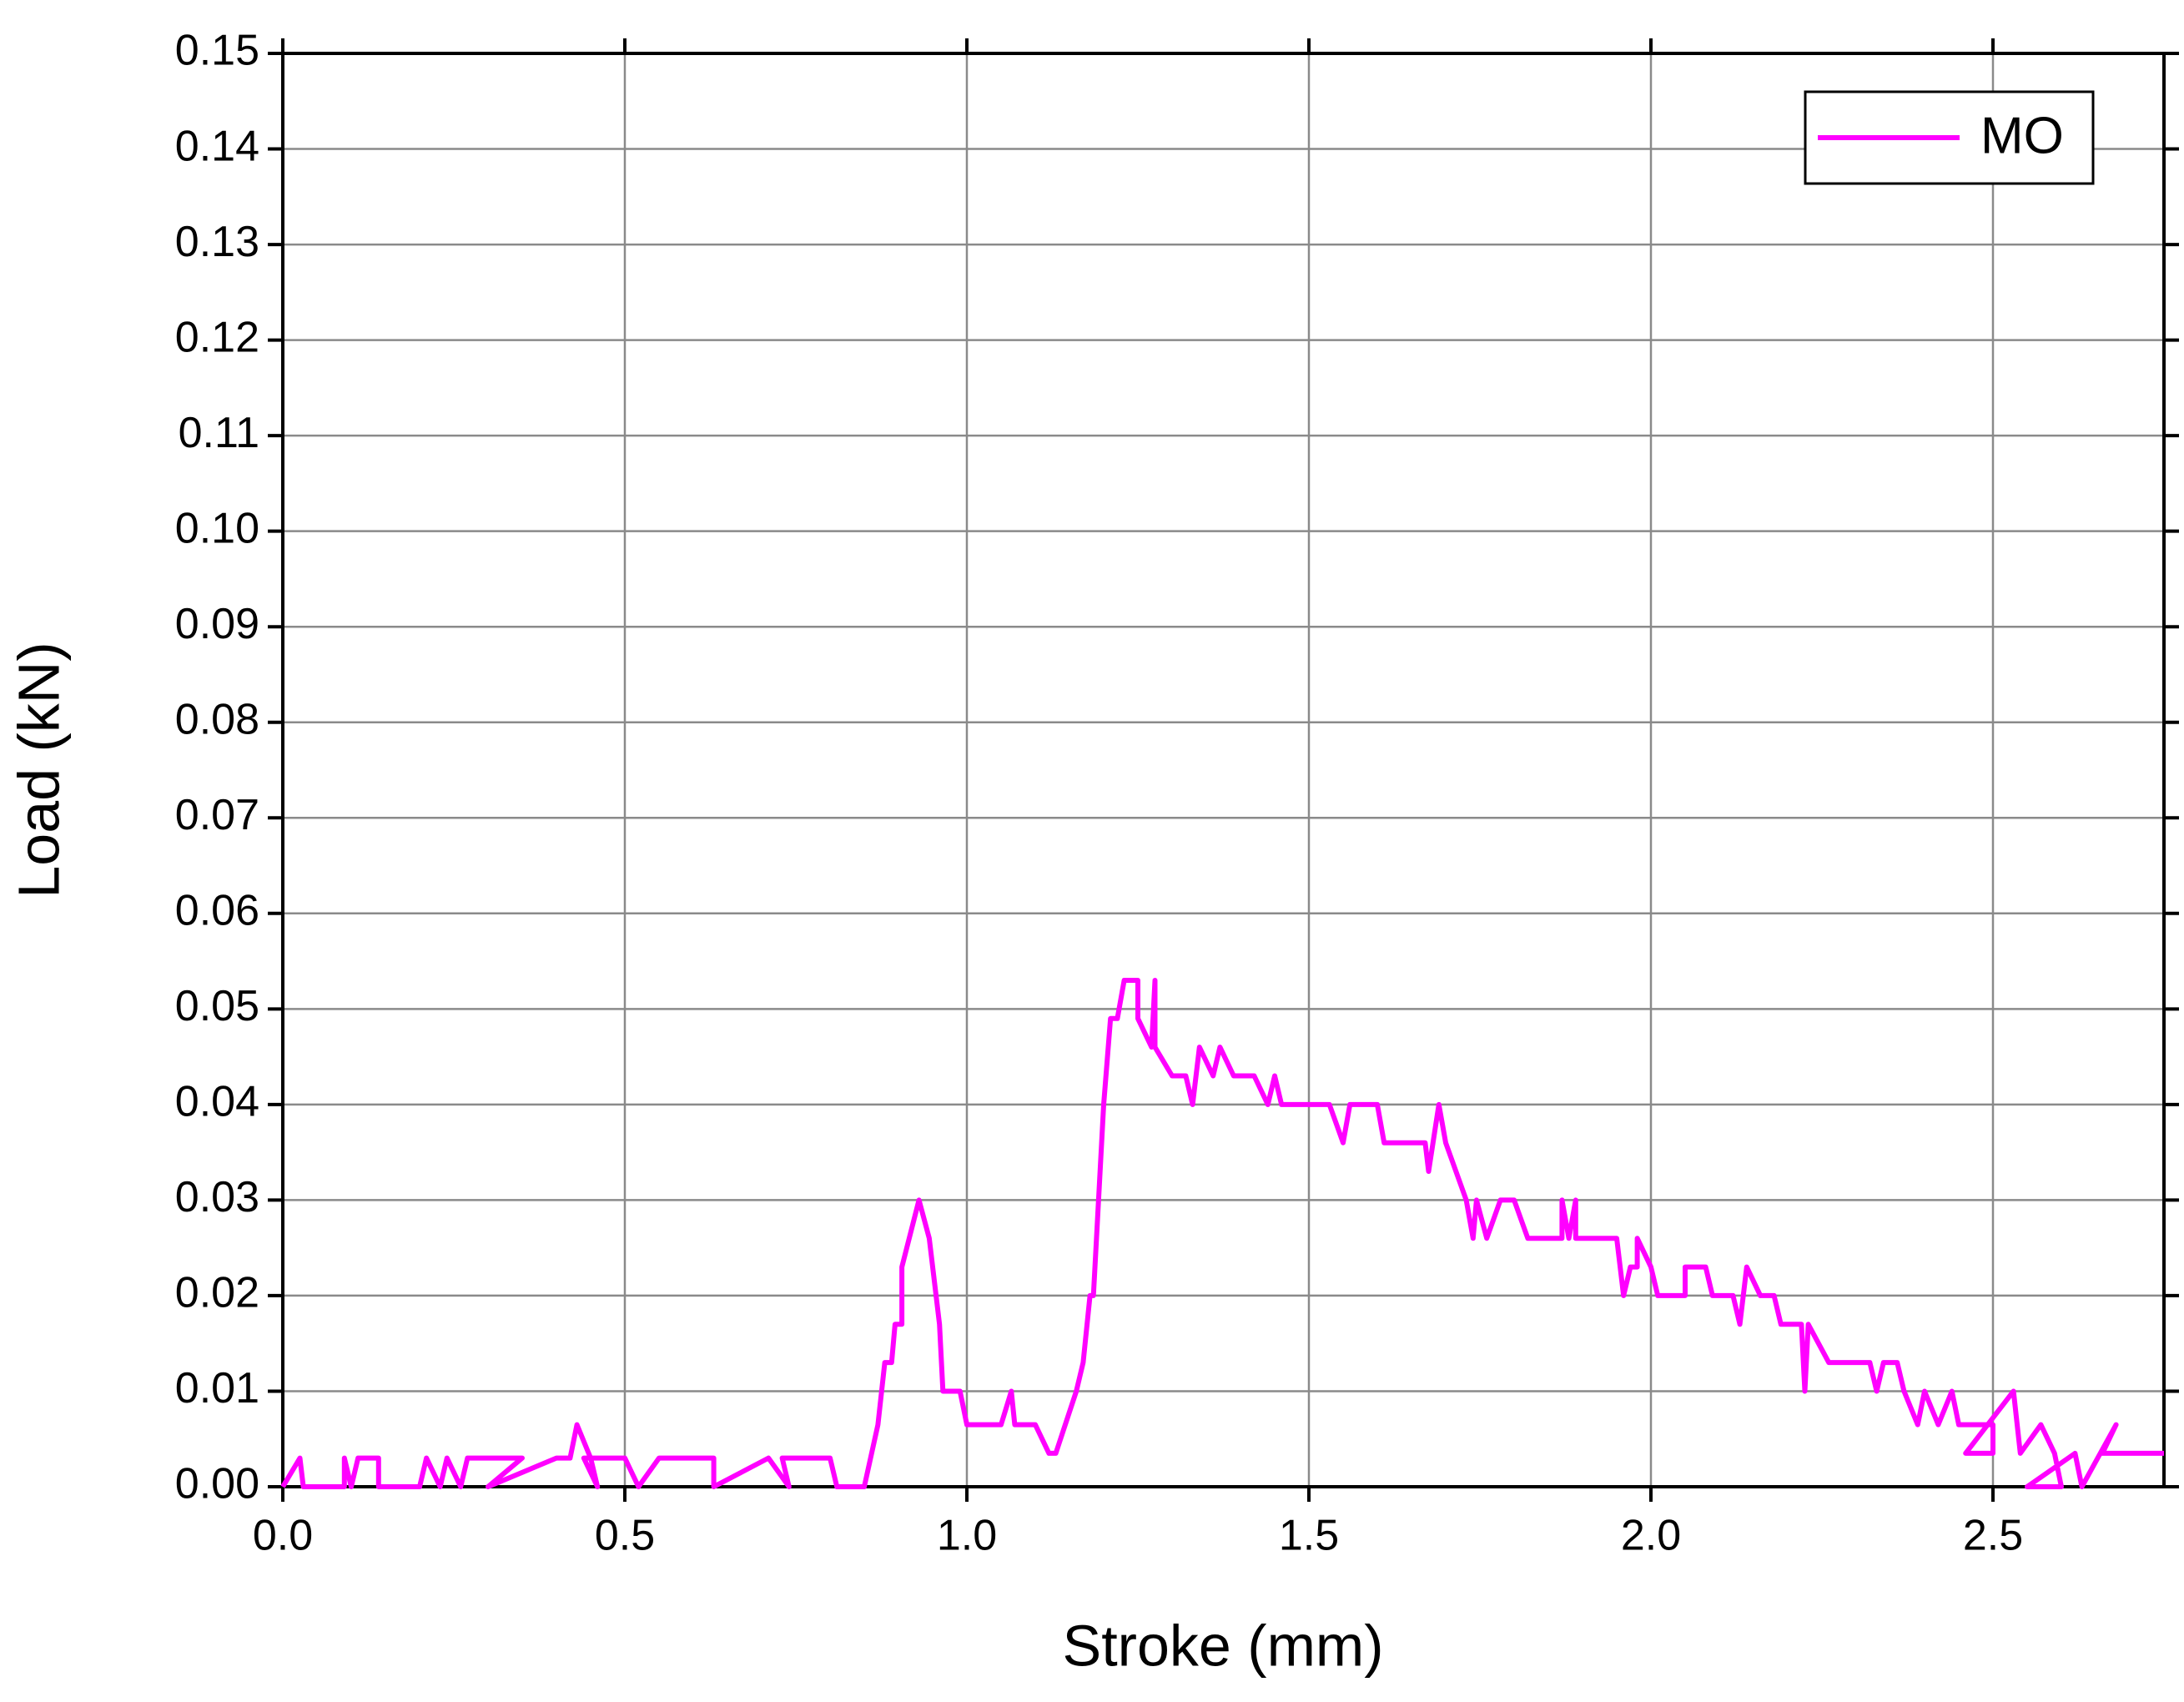 Image resolution: width=2184 pixels, height=1702 pixels. What do you see at coordinates (967, 1536) in the screenshot?
I see `x-tick-label: 1.0` at bounding box center [967, 1536].